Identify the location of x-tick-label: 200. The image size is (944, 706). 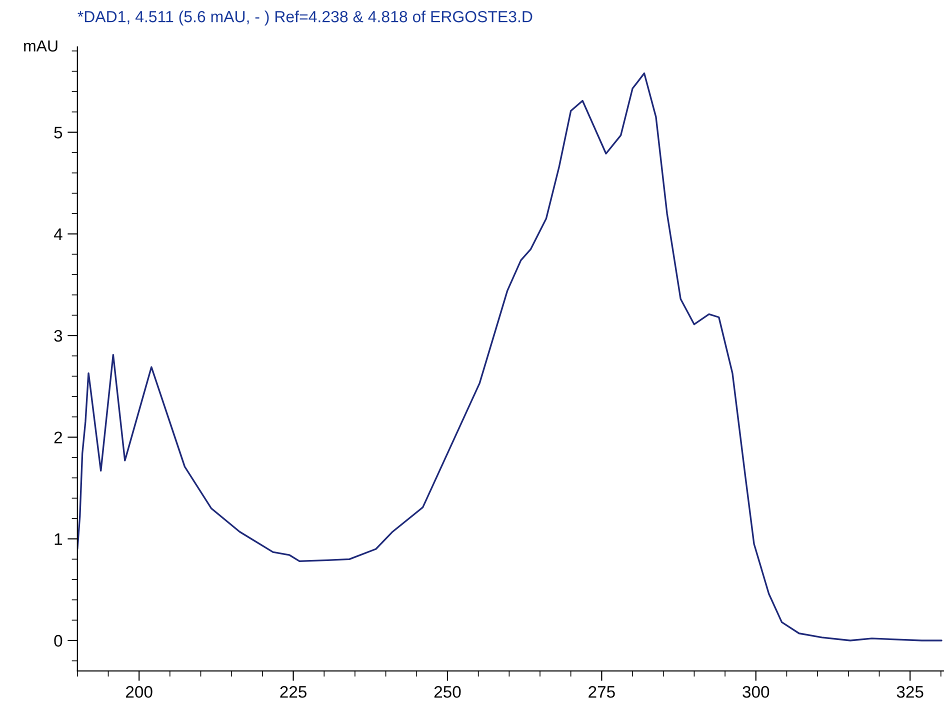
(139, 692).